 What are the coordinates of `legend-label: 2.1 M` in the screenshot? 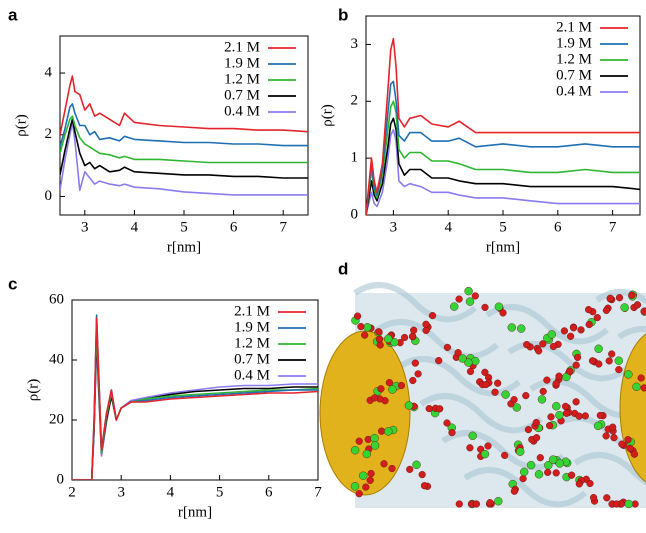 It's located at (252, 311).